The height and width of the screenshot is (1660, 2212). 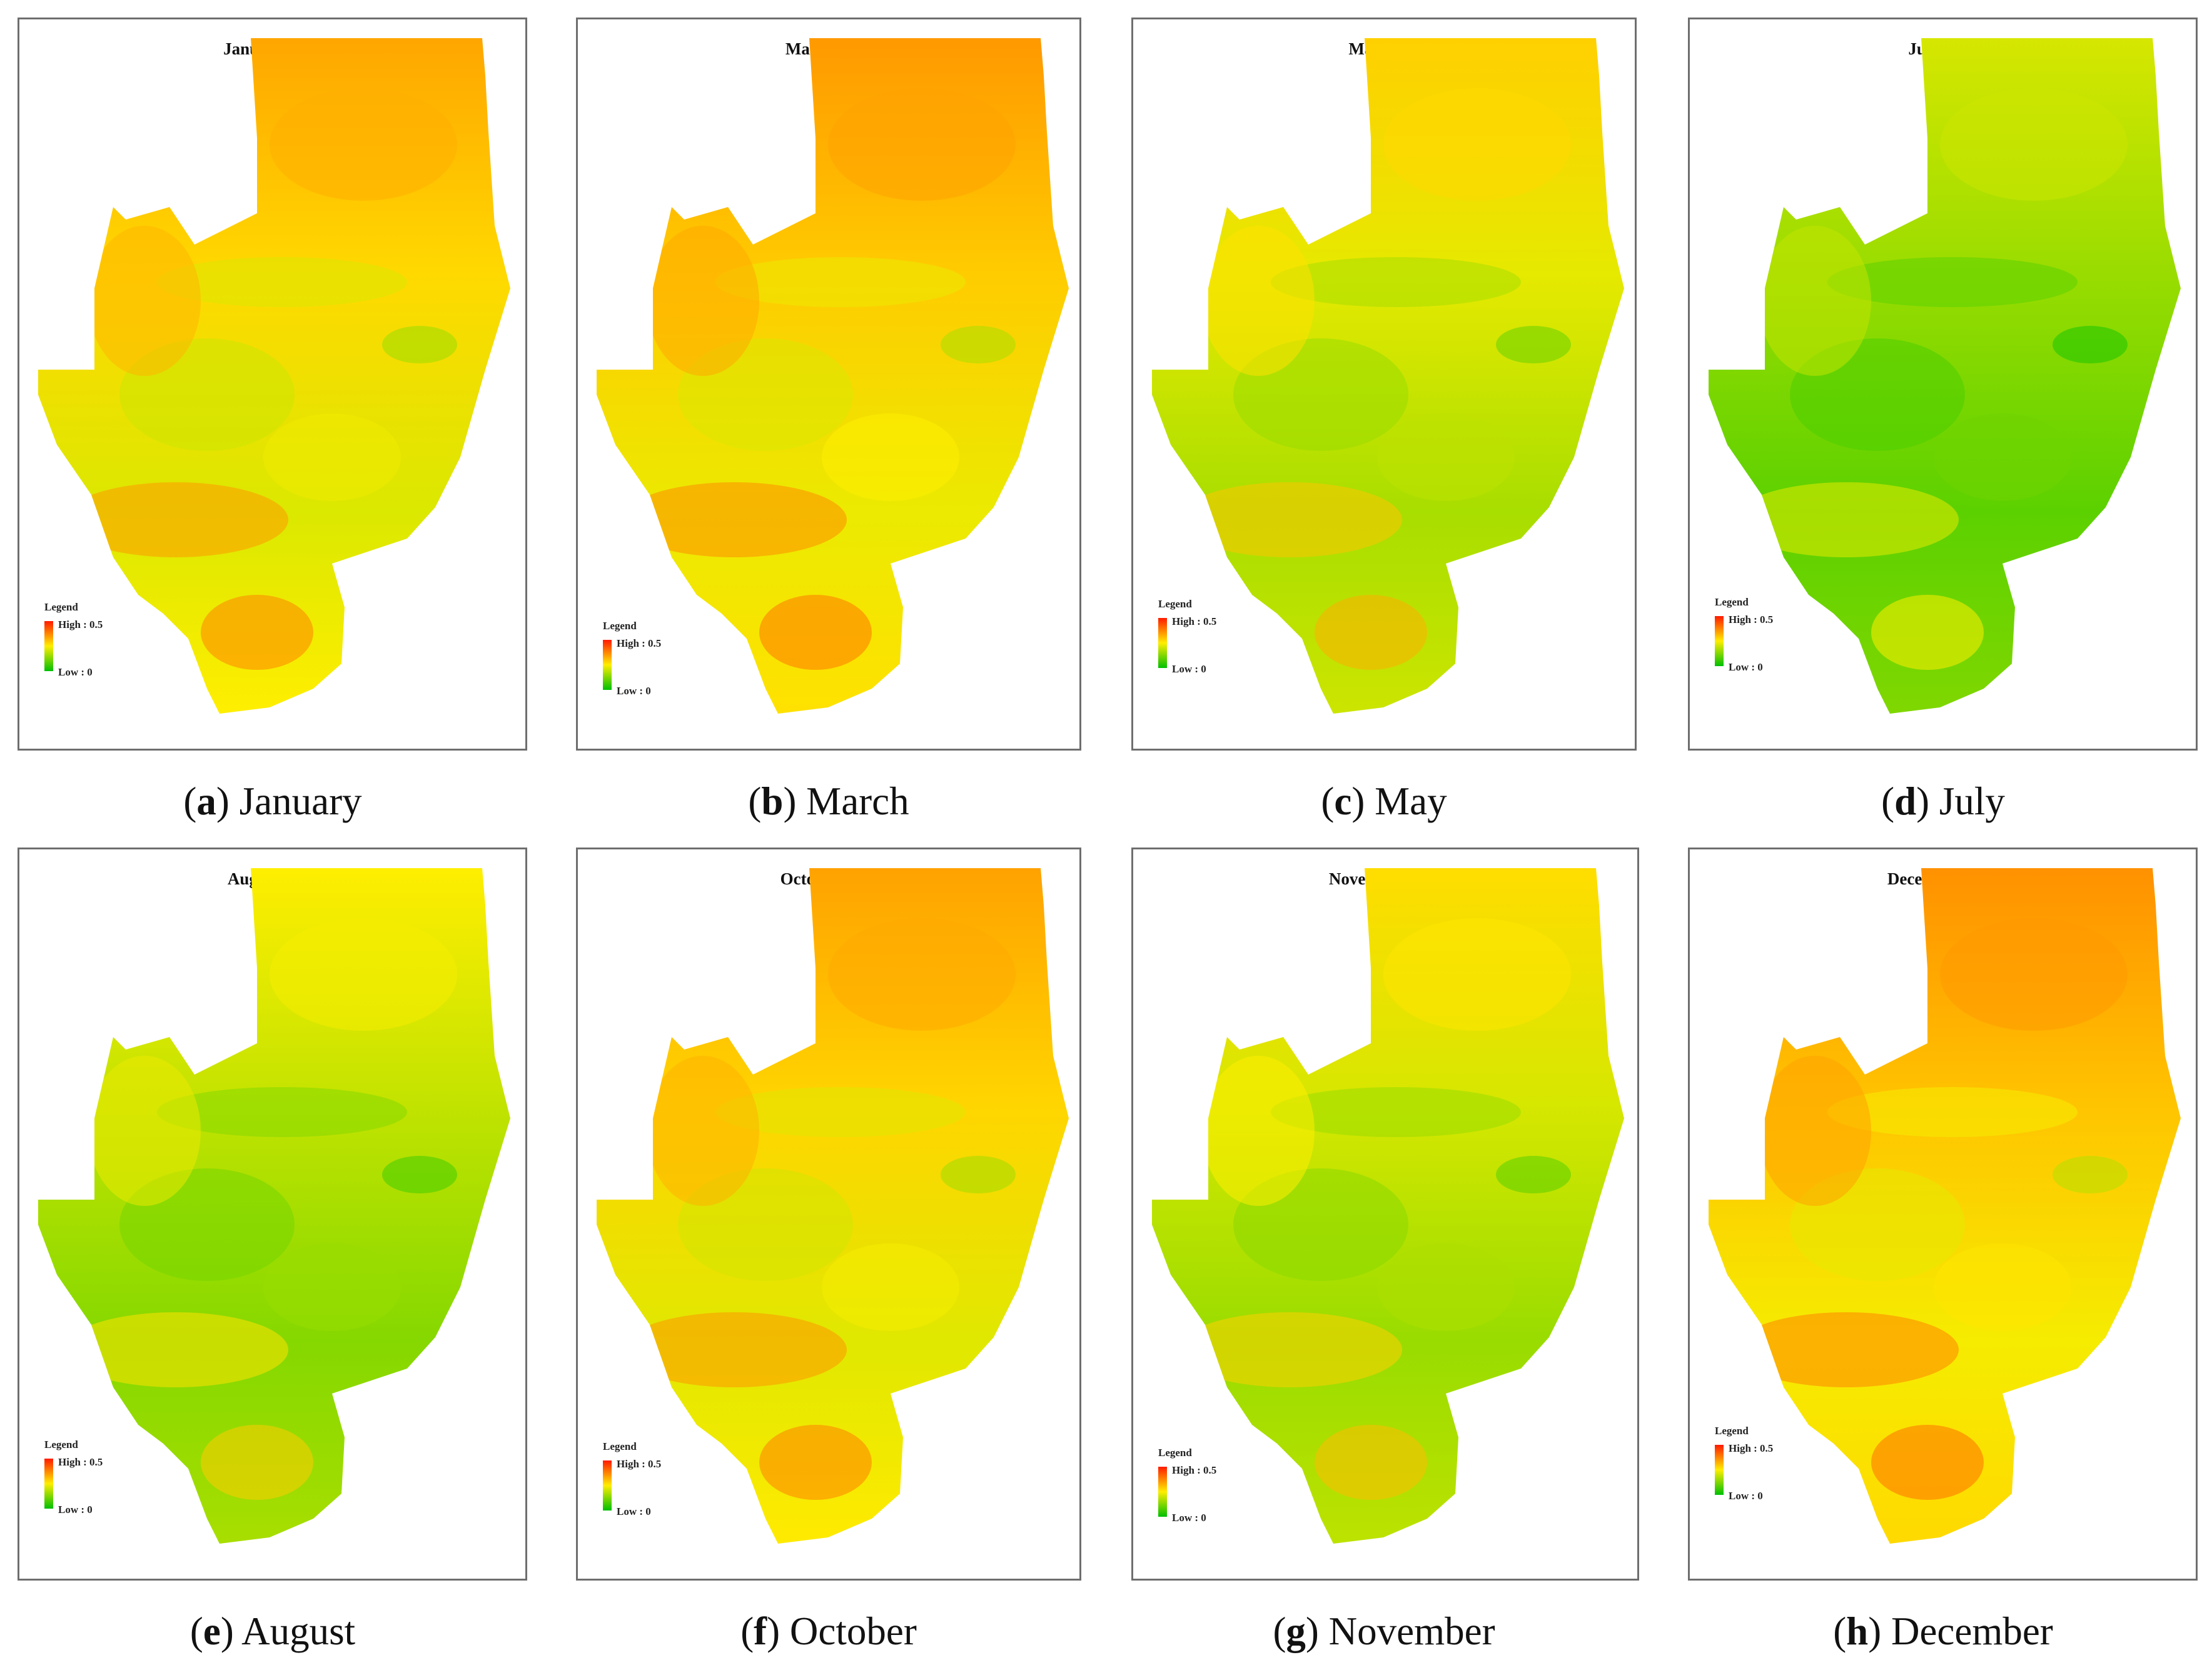 I want to click on subfigure-caption: (e) August, so click(x=272, y=1631).